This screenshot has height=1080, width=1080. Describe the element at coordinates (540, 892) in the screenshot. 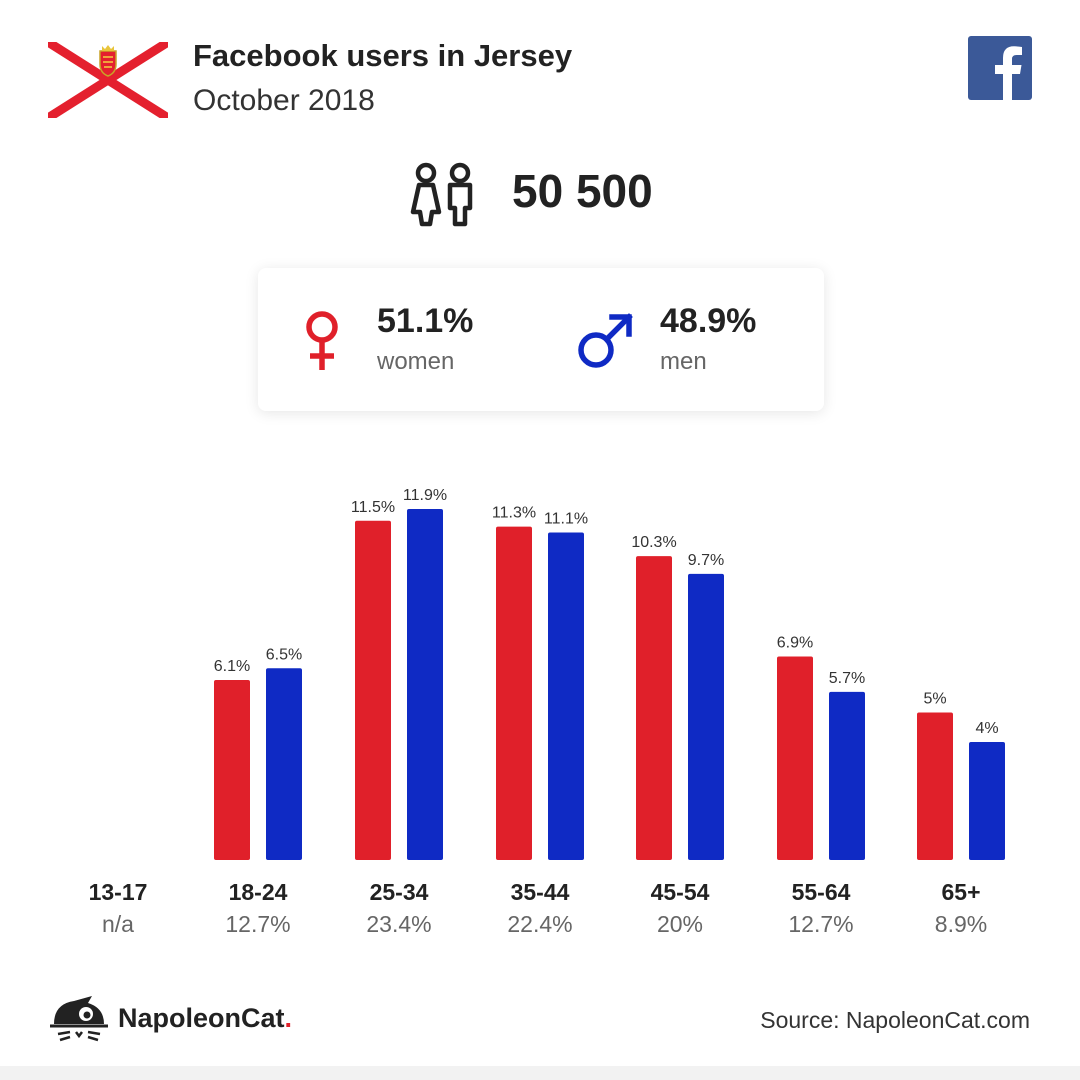

I see `age-group-label-35-44: 35-44` at that location.